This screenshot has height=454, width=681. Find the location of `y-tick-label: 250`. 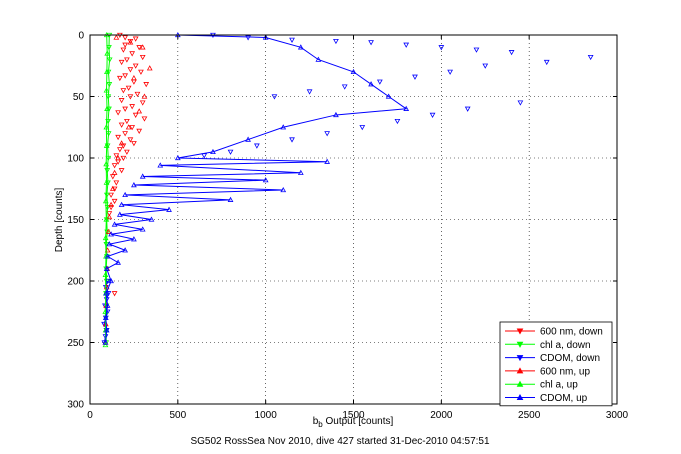

y-tick-label: 250 is located at coordinates (75, 343).